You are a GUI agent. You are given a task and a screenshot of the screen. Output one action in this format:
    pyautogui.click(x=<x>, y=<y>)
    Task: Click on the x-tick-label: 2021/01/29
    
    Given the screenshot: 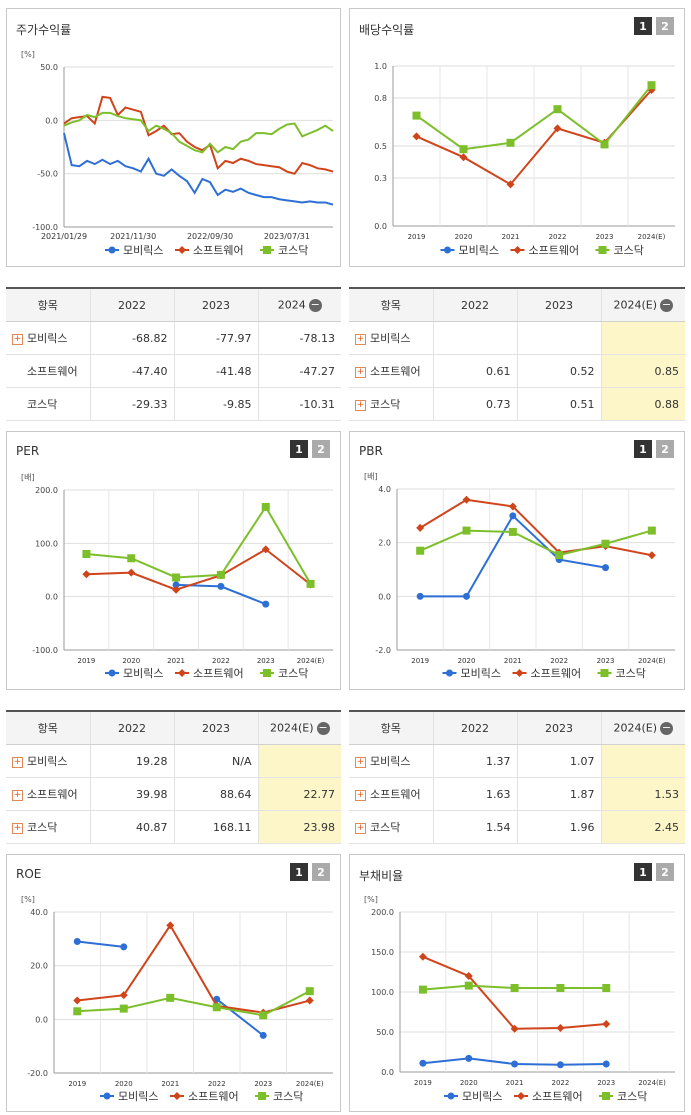 What is the action you would take?
    pyautogui.click(x=64, y=236)
    